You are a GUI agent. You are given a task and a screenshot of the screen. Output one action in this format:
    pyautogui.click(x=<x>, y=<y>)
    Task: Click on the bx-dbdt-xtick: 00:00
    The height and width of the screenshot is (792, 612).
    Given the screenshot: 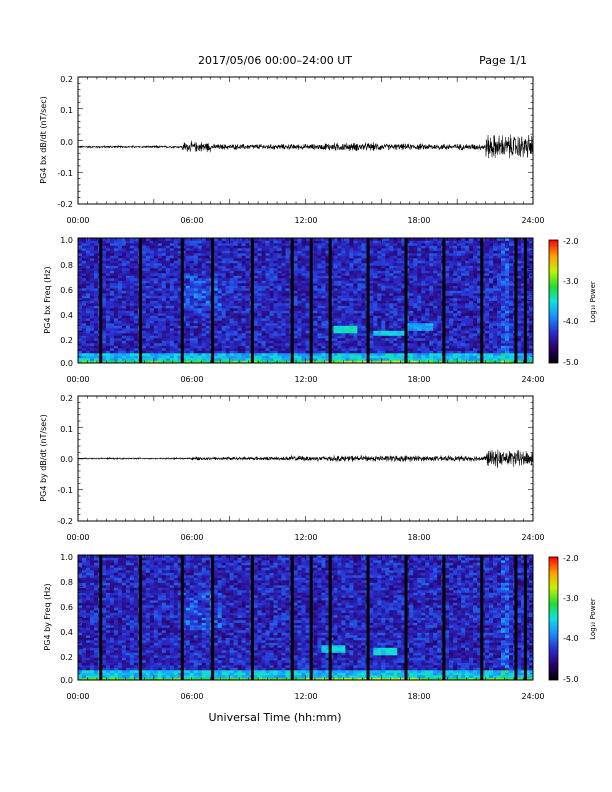 What is the action you would take?
    pyautogui.click(x=77, y=220)
    